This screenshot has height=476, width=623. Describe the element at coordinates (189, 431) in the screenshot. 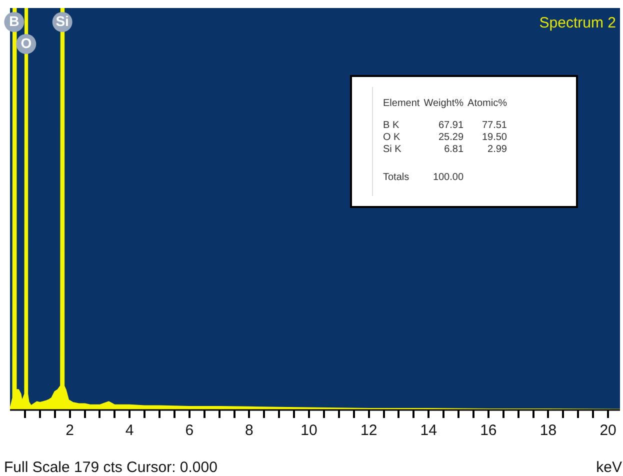

I see `x-tick-label: 6` at that location.